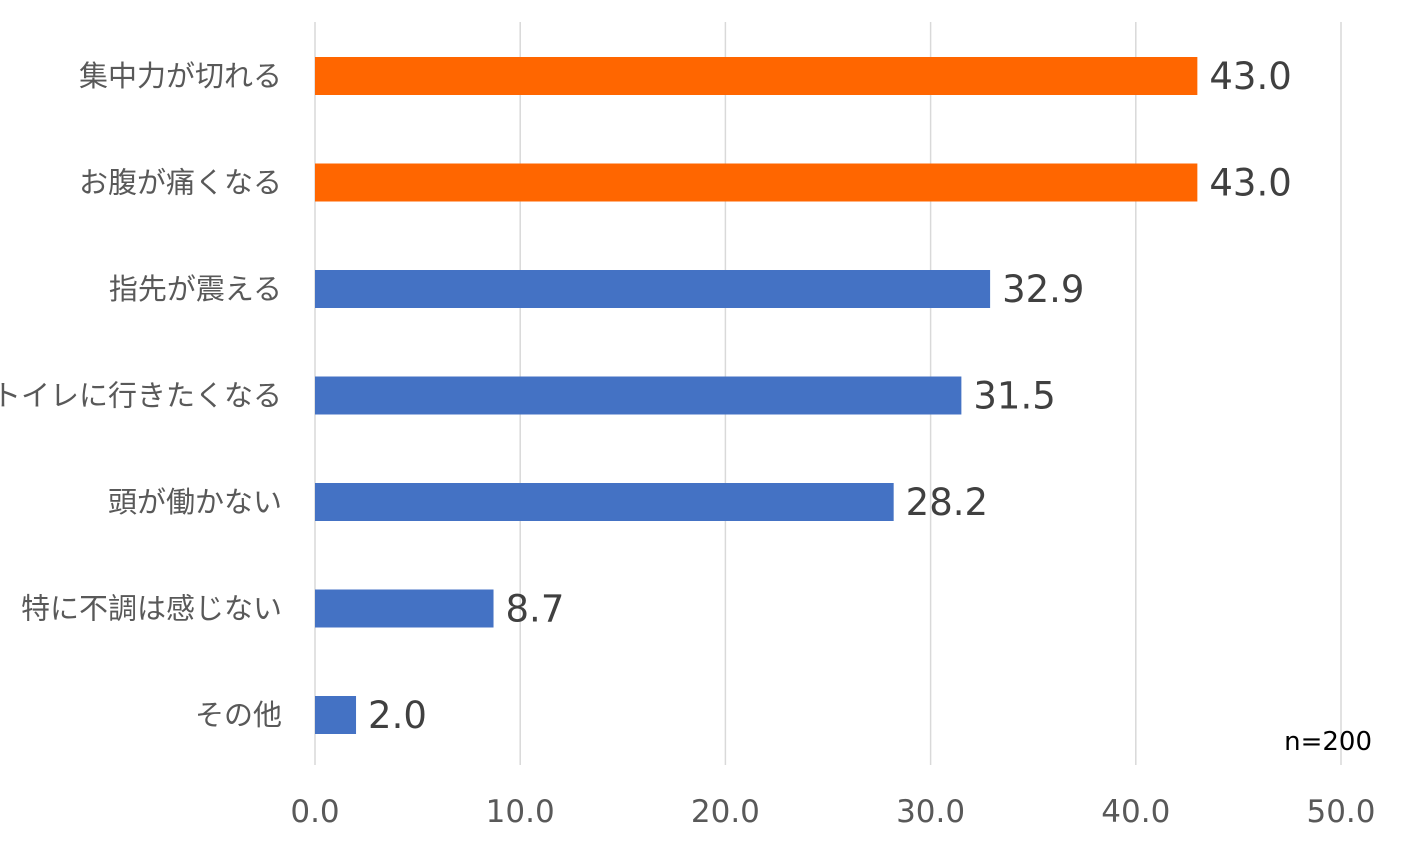  Describe the element at coordinates (1340, 812) in the screenshot. I see `x-tick-label: 50.0` at that location.